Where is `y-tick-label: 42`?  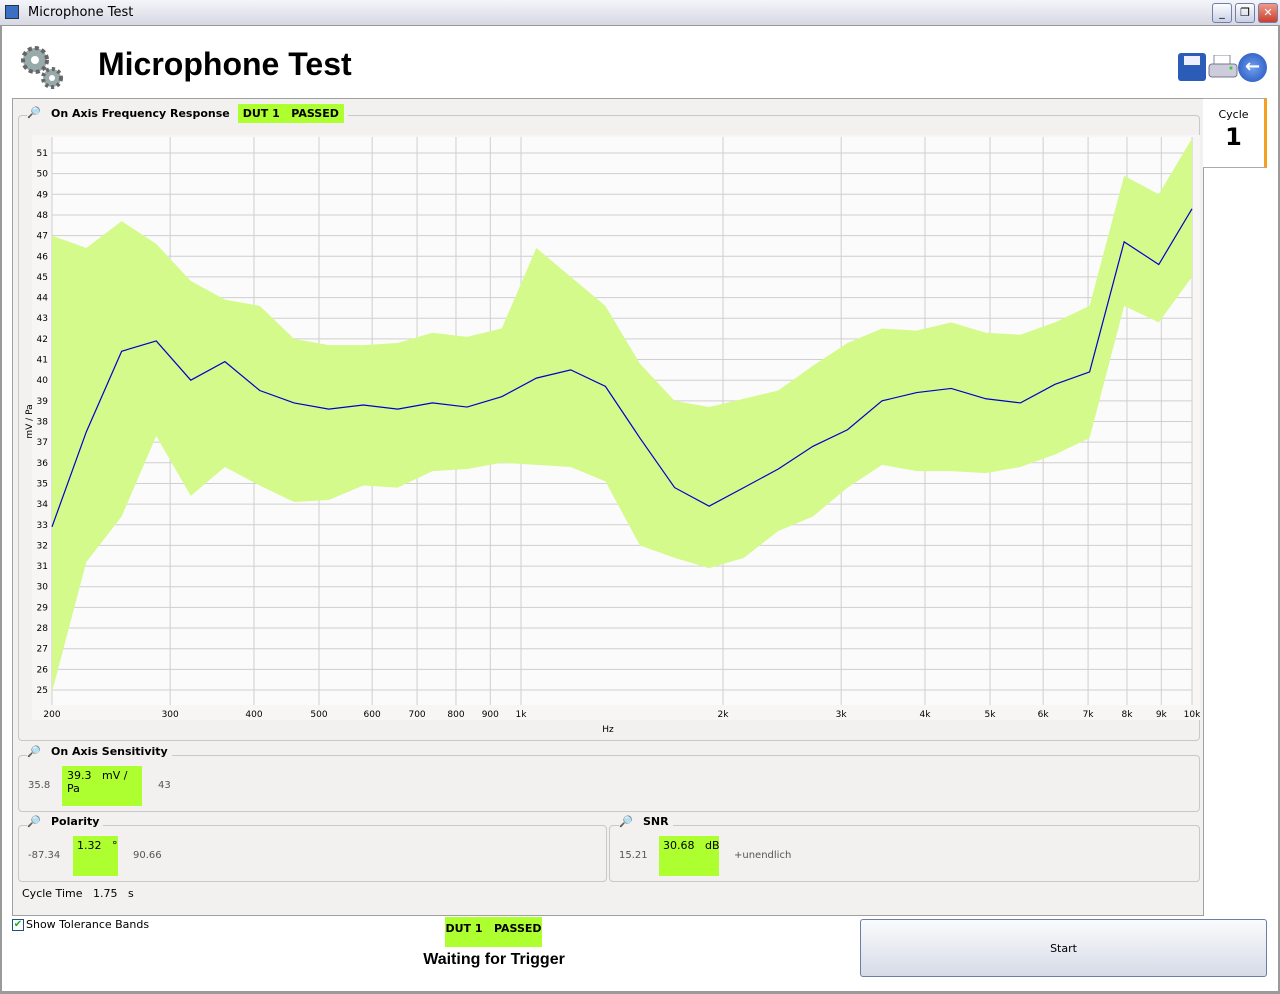
y-tick-label: 42 is located at coordinates (42, 340).